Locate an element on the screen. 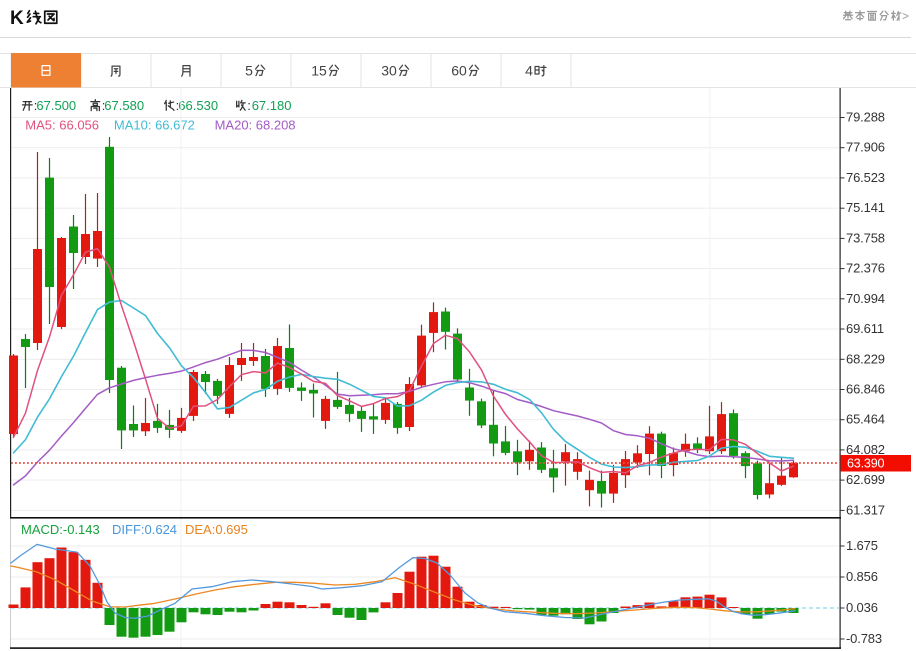 The width and height of the screenshot is (916, 651). svg-text: MA10: 66.672 is located at coordinates (154, 125).